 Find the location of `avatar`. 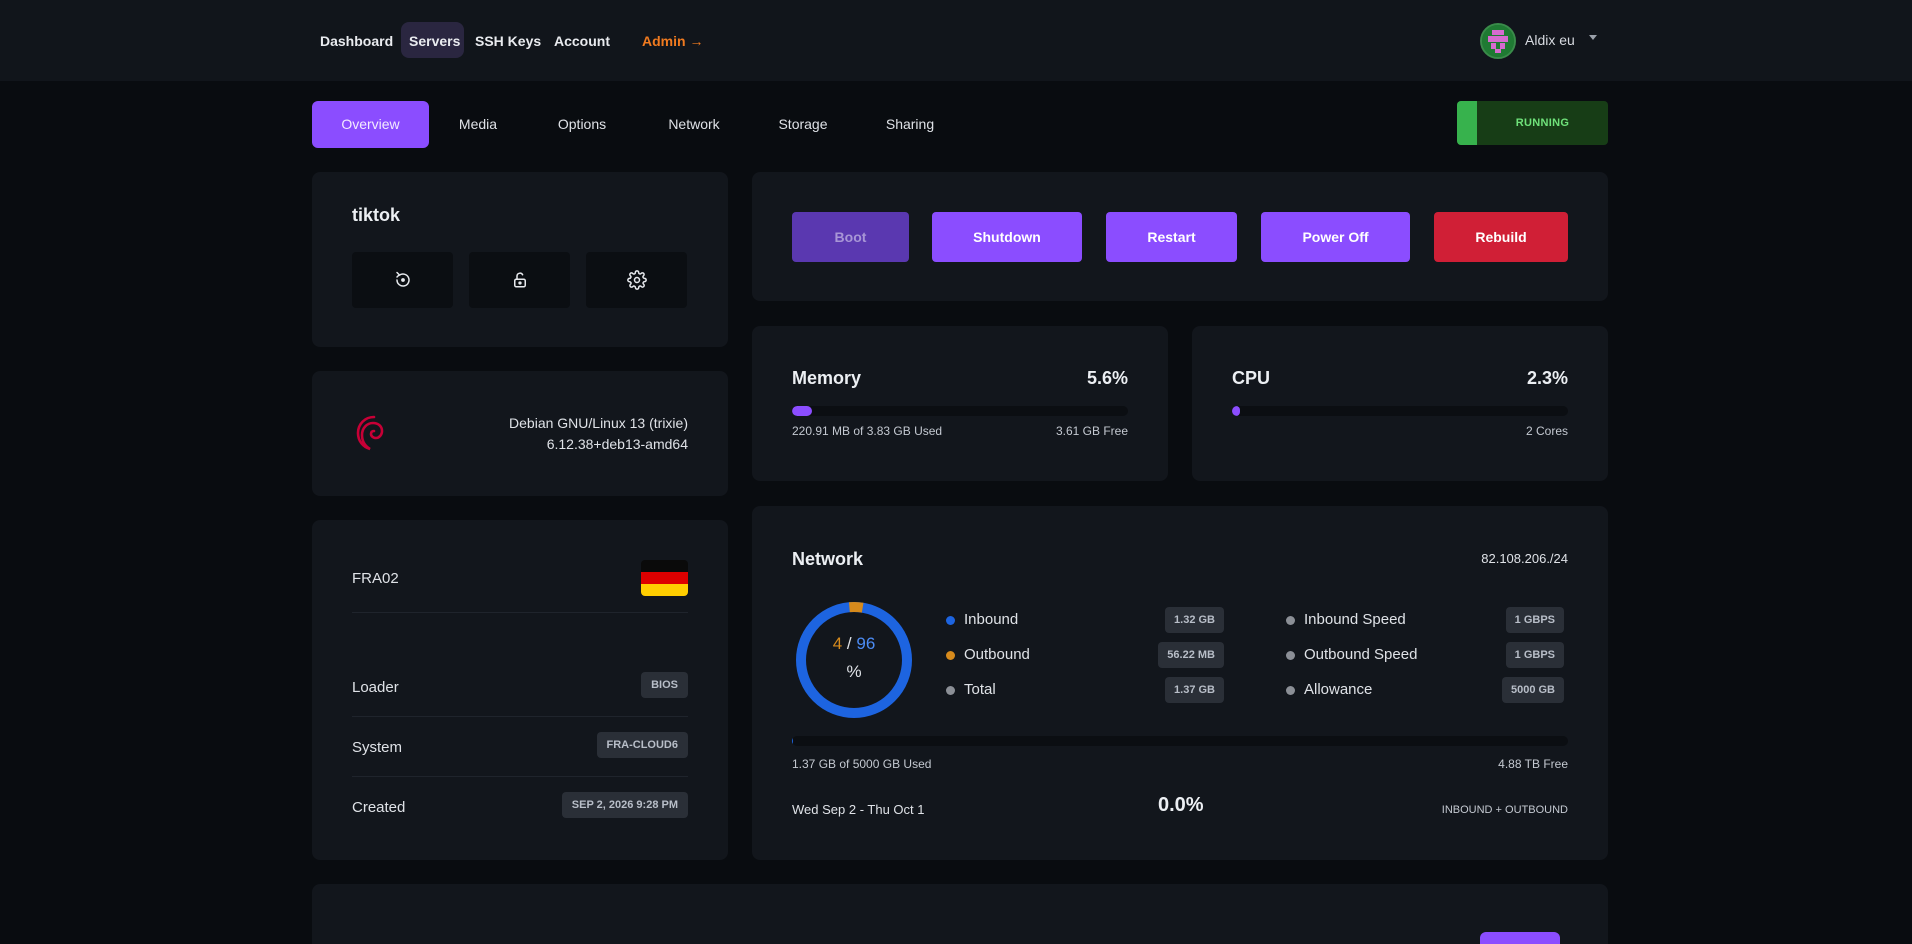

avatar is located at coordinates (1498, 41).